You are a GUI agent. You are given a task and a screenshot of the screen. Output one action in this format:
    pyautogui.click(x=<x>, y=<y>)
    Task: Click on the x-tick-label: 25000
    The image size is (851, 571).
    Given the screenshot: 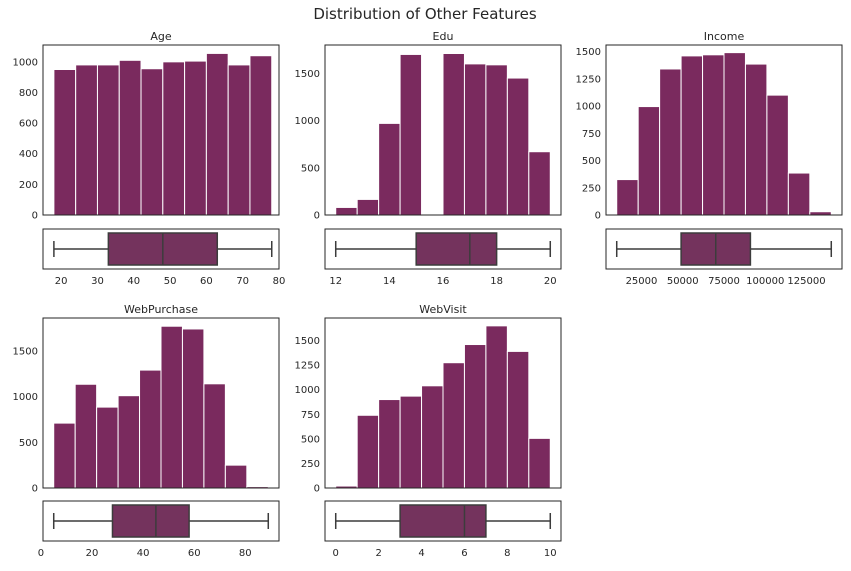 What is the action you would take?
    pyautogui.click(x=642, y=281)
    